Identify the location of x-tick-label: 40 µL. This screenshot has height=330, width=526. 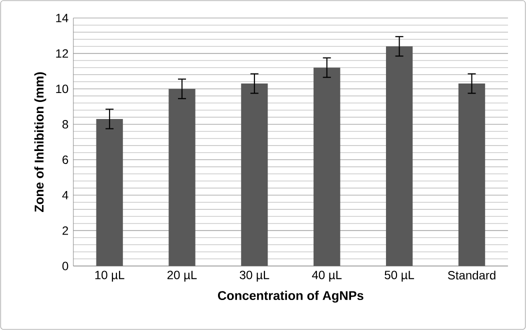
(327, 276).